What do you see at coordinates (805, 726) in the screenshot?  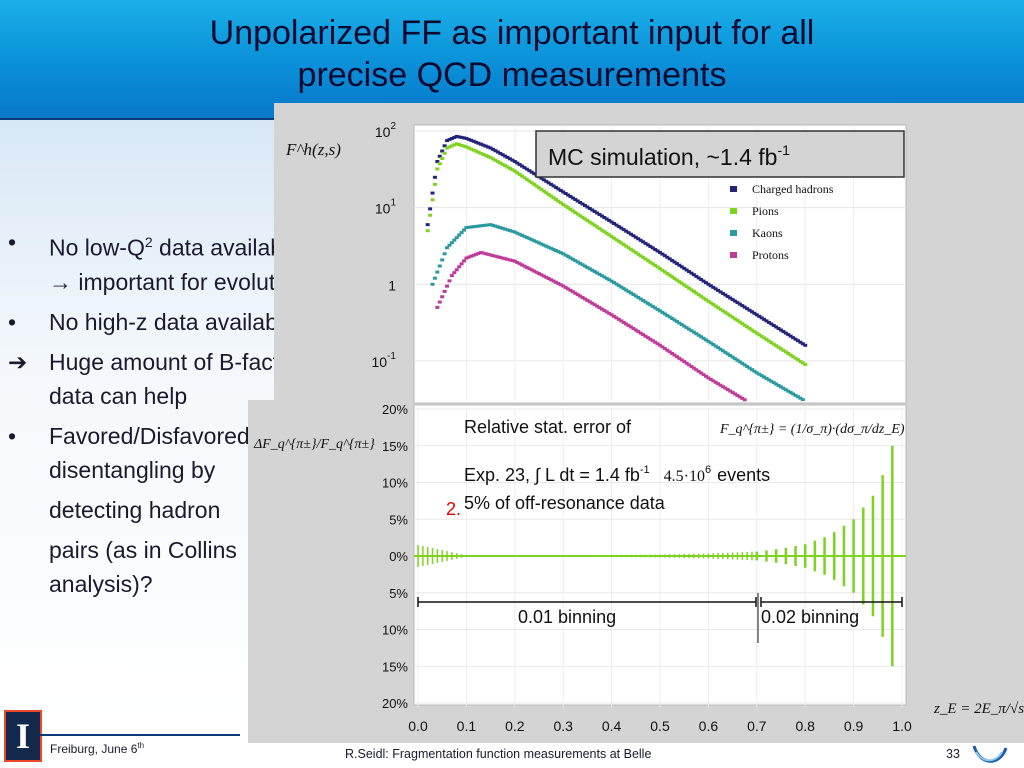 I see `lower-xtick-label: 0.8` at bounding box center [805, 726].